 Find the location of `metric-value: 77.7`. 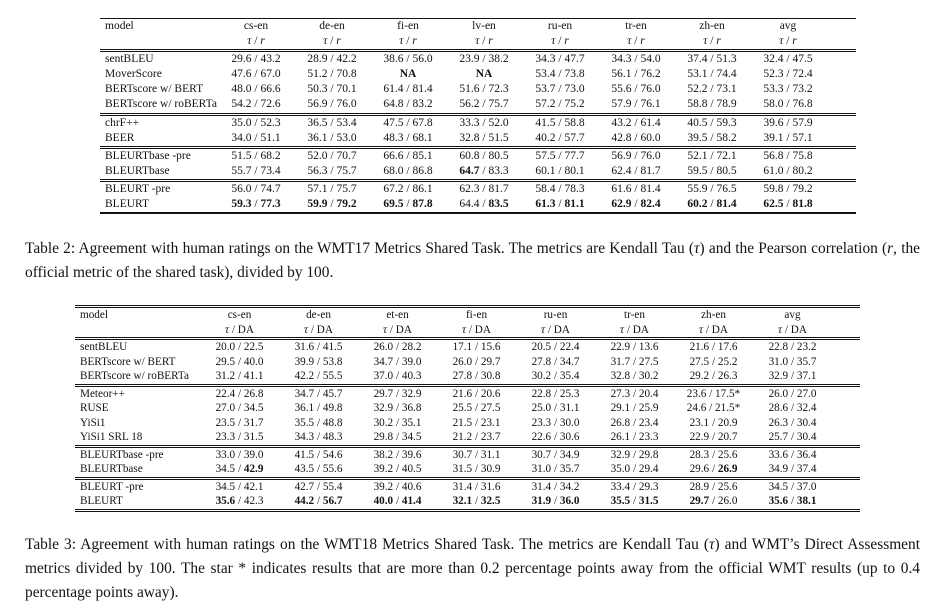

metric-value: 77.7 is located at coordinates (574, 155).